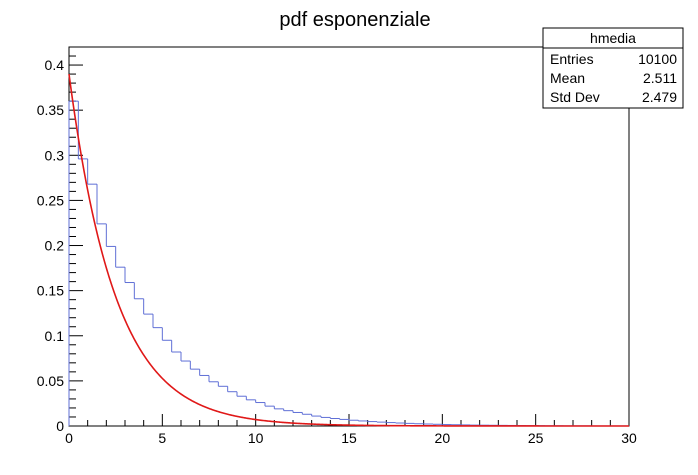 The width and height of the screenshot is (698, 475). What do you see at coordinates (536, 438) in the screenshot?
I see `x-tick-label: 25` at bounding box center [536, 438].